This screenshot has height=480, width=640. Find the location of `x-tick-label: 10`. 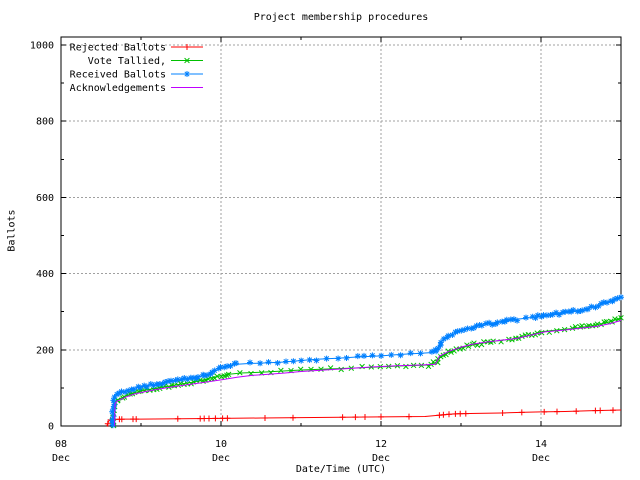

x-tick-label: 10 is located at coordinates (221, 444).